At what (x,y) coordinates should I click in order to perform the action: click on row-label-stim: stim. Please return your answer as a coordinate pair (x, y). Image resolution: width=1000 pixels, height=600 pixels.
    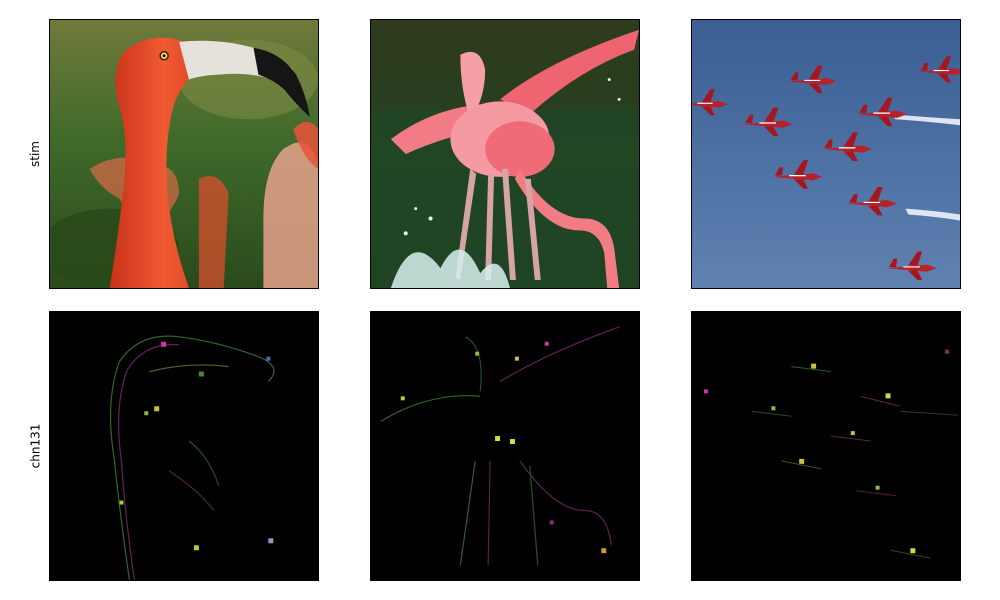
    Looking at the image, I should click on (35, 154).